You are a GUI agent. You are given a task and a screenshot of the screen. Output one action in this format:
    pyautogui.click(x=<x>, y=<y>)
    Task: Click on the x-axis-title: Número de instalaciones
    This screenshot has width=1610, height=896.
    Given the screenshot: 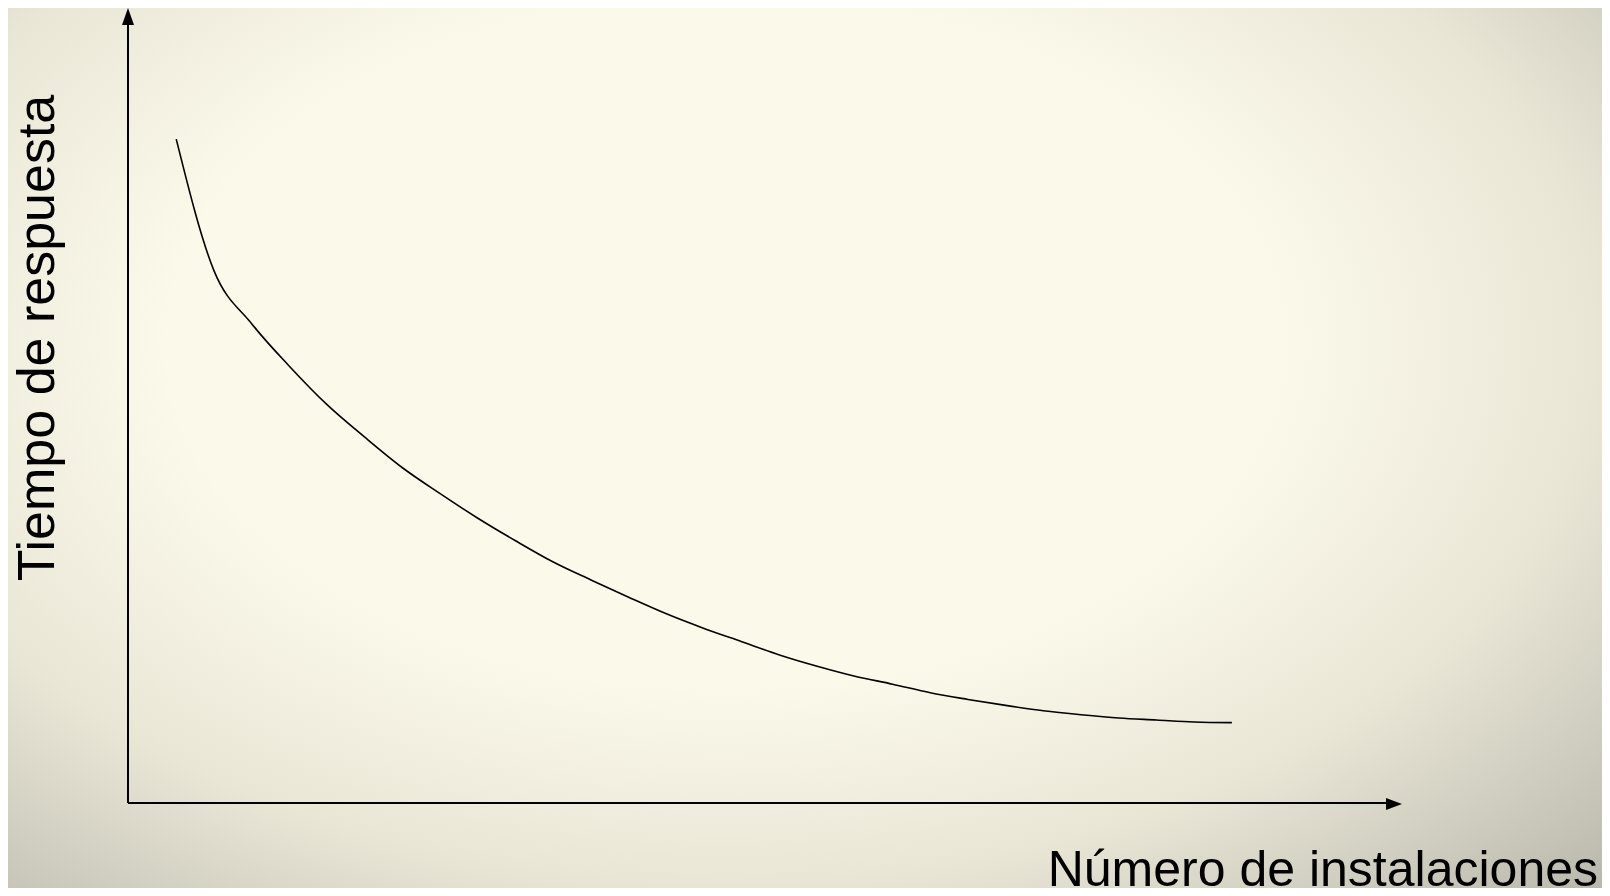 What is the action you would take?
    pyautogui.click(x=1322, y=868)
    